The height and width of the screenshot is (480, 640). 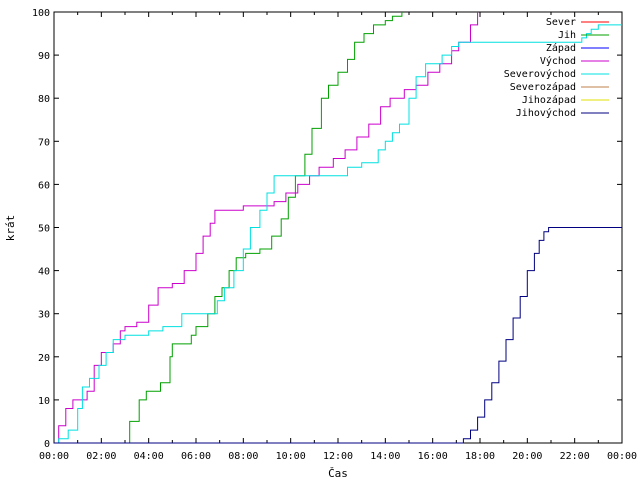 I want to click on y-tick-label: 20, so click(x=44, y=358).